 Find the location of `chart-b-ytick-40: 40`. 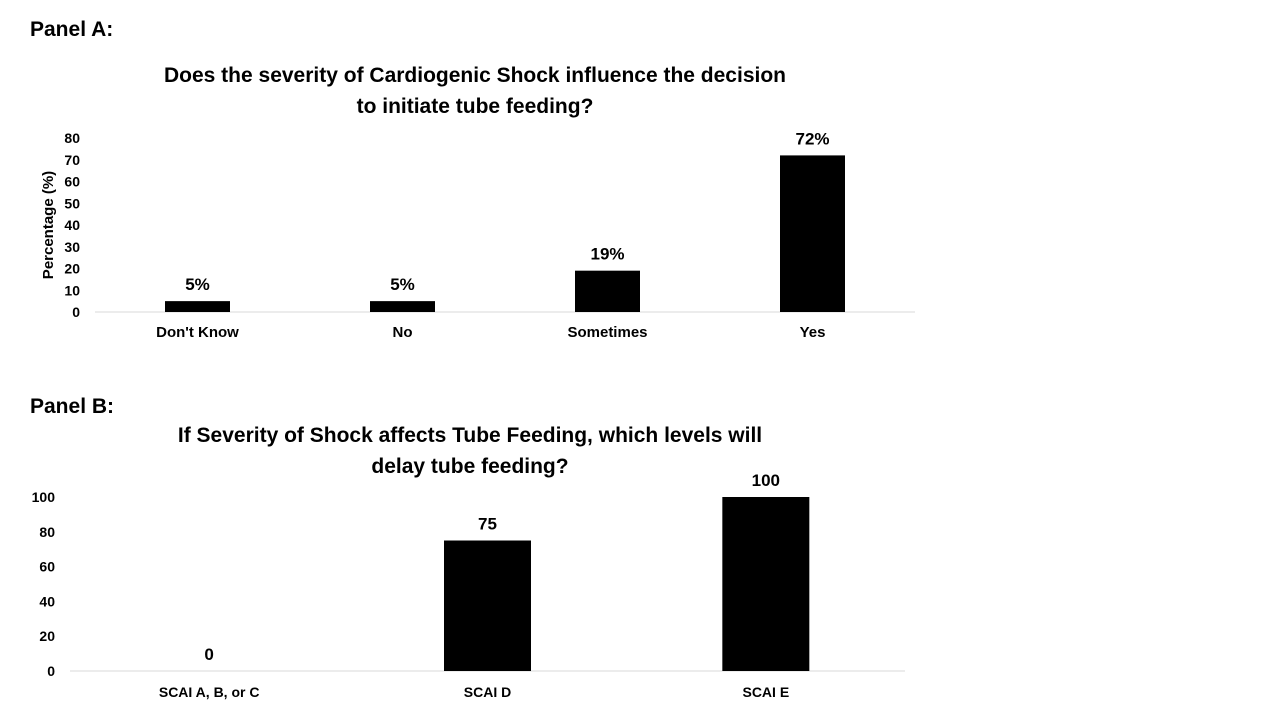

chart-b-ytick-40: 40 is located at coordinates (47, 601).